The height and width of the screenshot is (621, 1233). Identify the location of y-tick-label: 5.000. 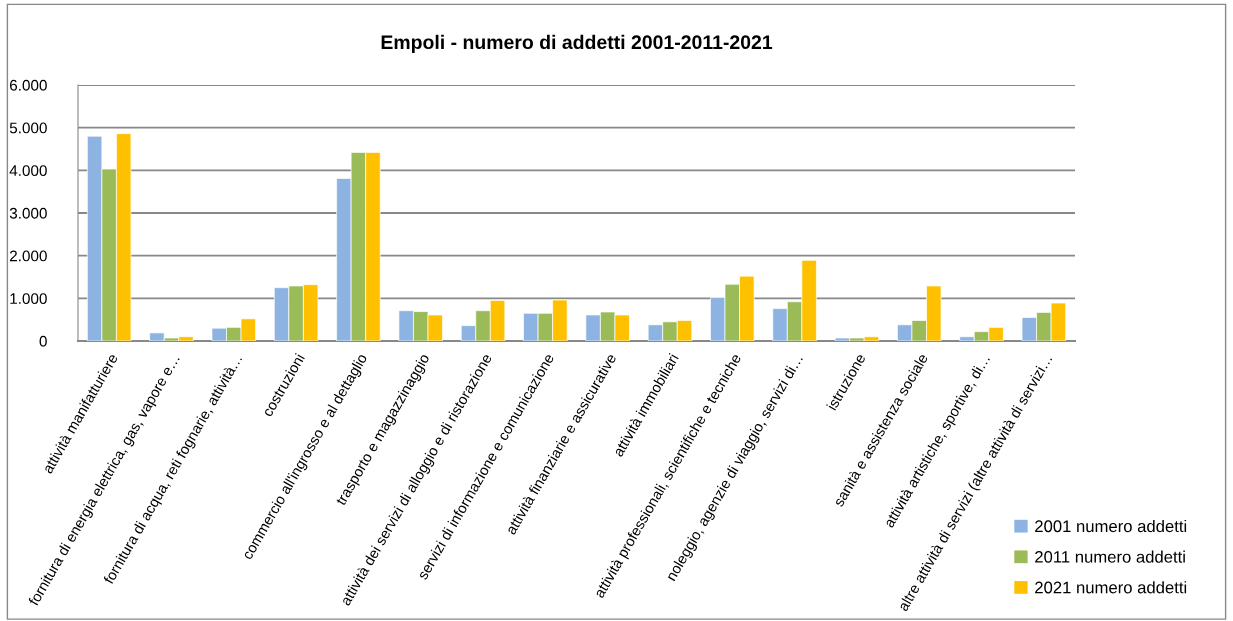
(28, 128).